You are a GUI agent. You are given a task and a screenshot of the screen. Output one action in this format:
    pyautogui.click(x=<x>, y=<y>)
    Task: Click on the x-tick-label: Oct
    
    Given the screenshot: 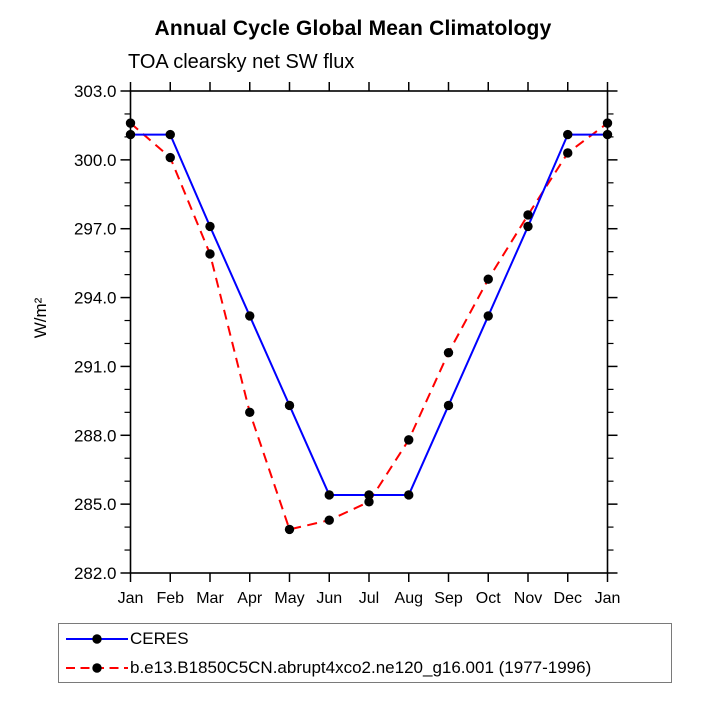 What is the action you would take?
    pyautogui.click(x=488, y=598)
    